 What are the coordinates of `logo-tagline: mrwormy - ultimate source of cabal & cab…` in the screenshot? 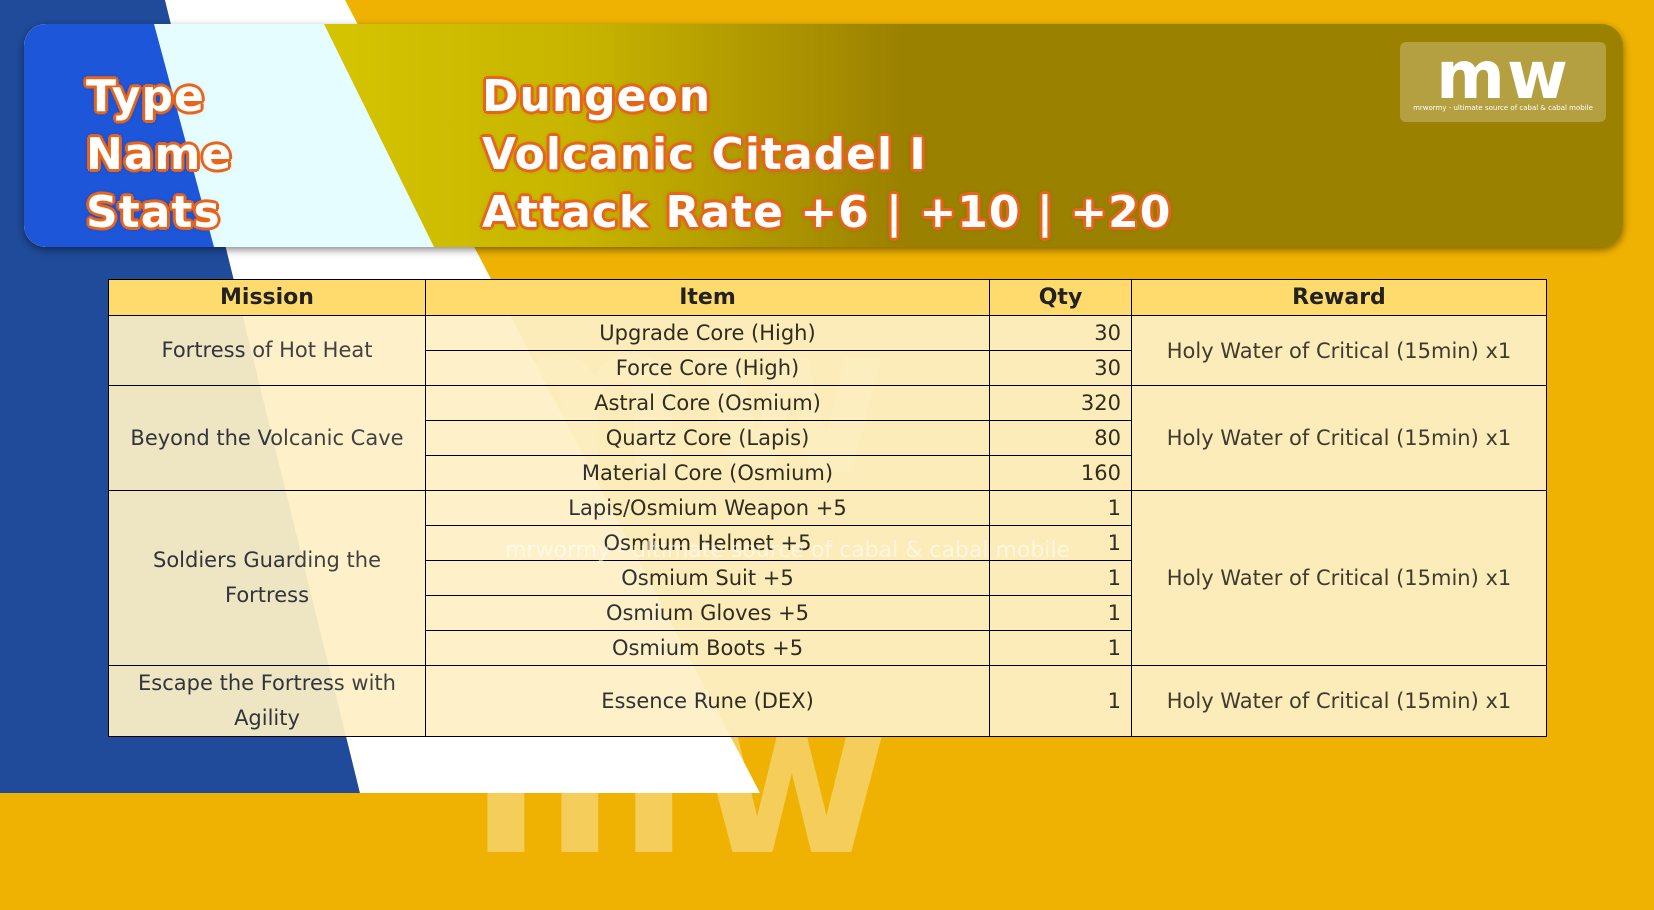 It's located at (1503, 108).